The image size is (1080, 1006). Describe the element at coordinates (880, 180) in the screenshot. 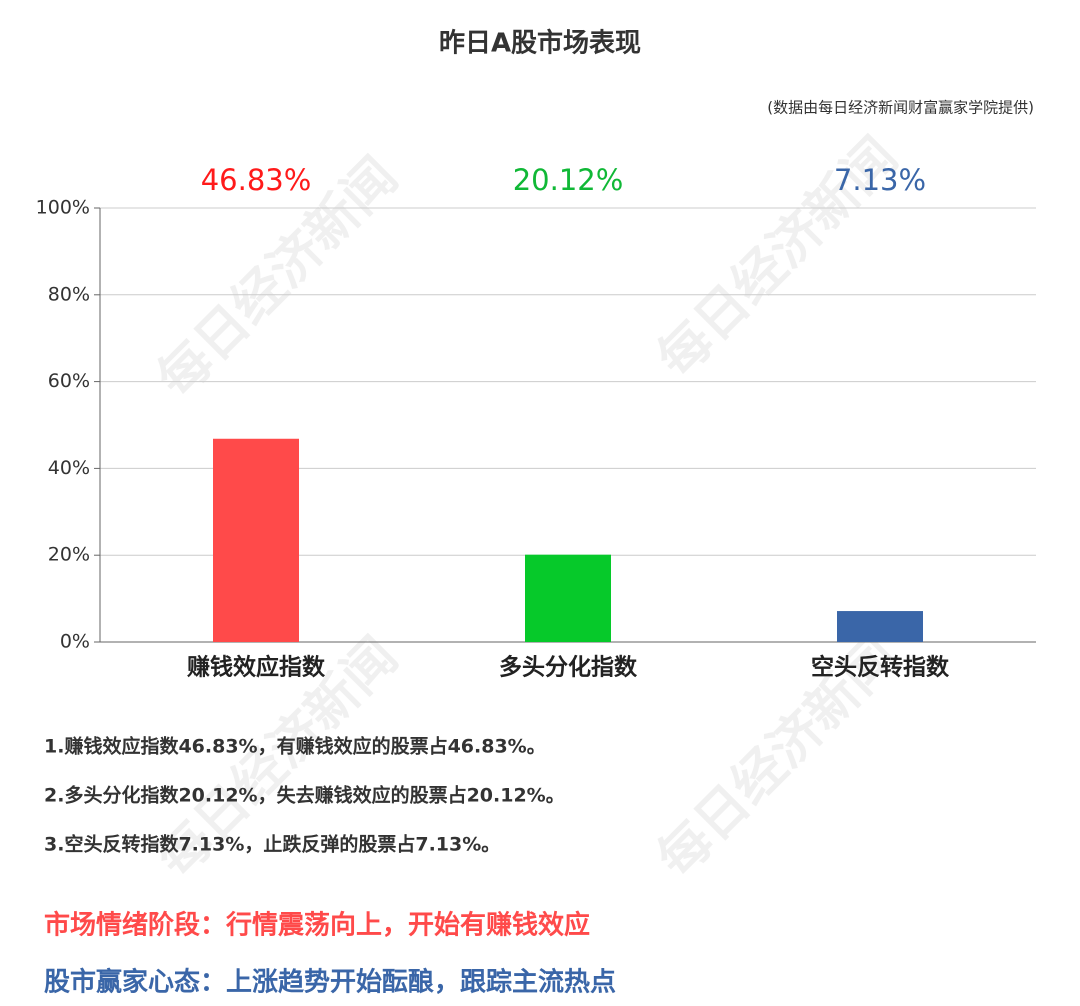

I see `value-label: 7.13%` at that location.